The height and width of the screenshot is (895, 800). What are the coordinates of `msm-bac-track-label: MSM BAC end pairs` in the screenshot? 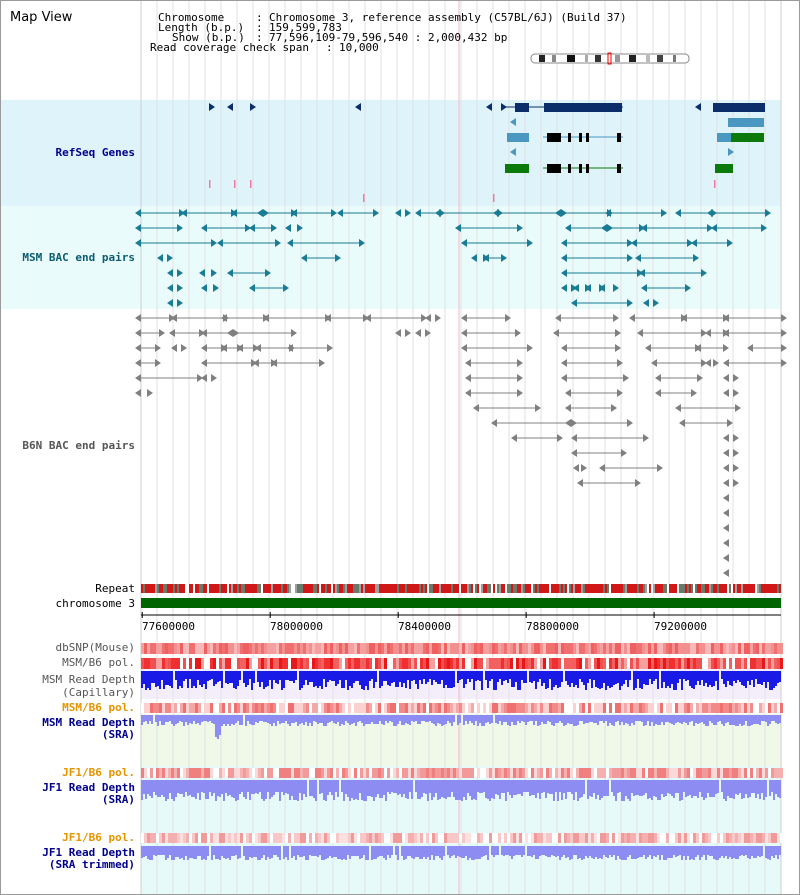 It's located at (78, 257).